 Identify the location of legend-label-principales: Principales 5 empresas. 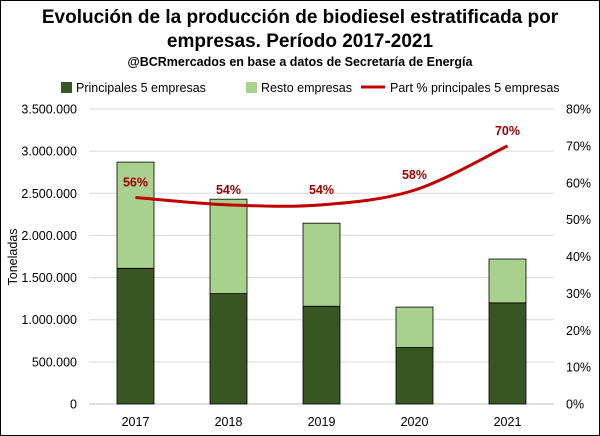
(141, 88).